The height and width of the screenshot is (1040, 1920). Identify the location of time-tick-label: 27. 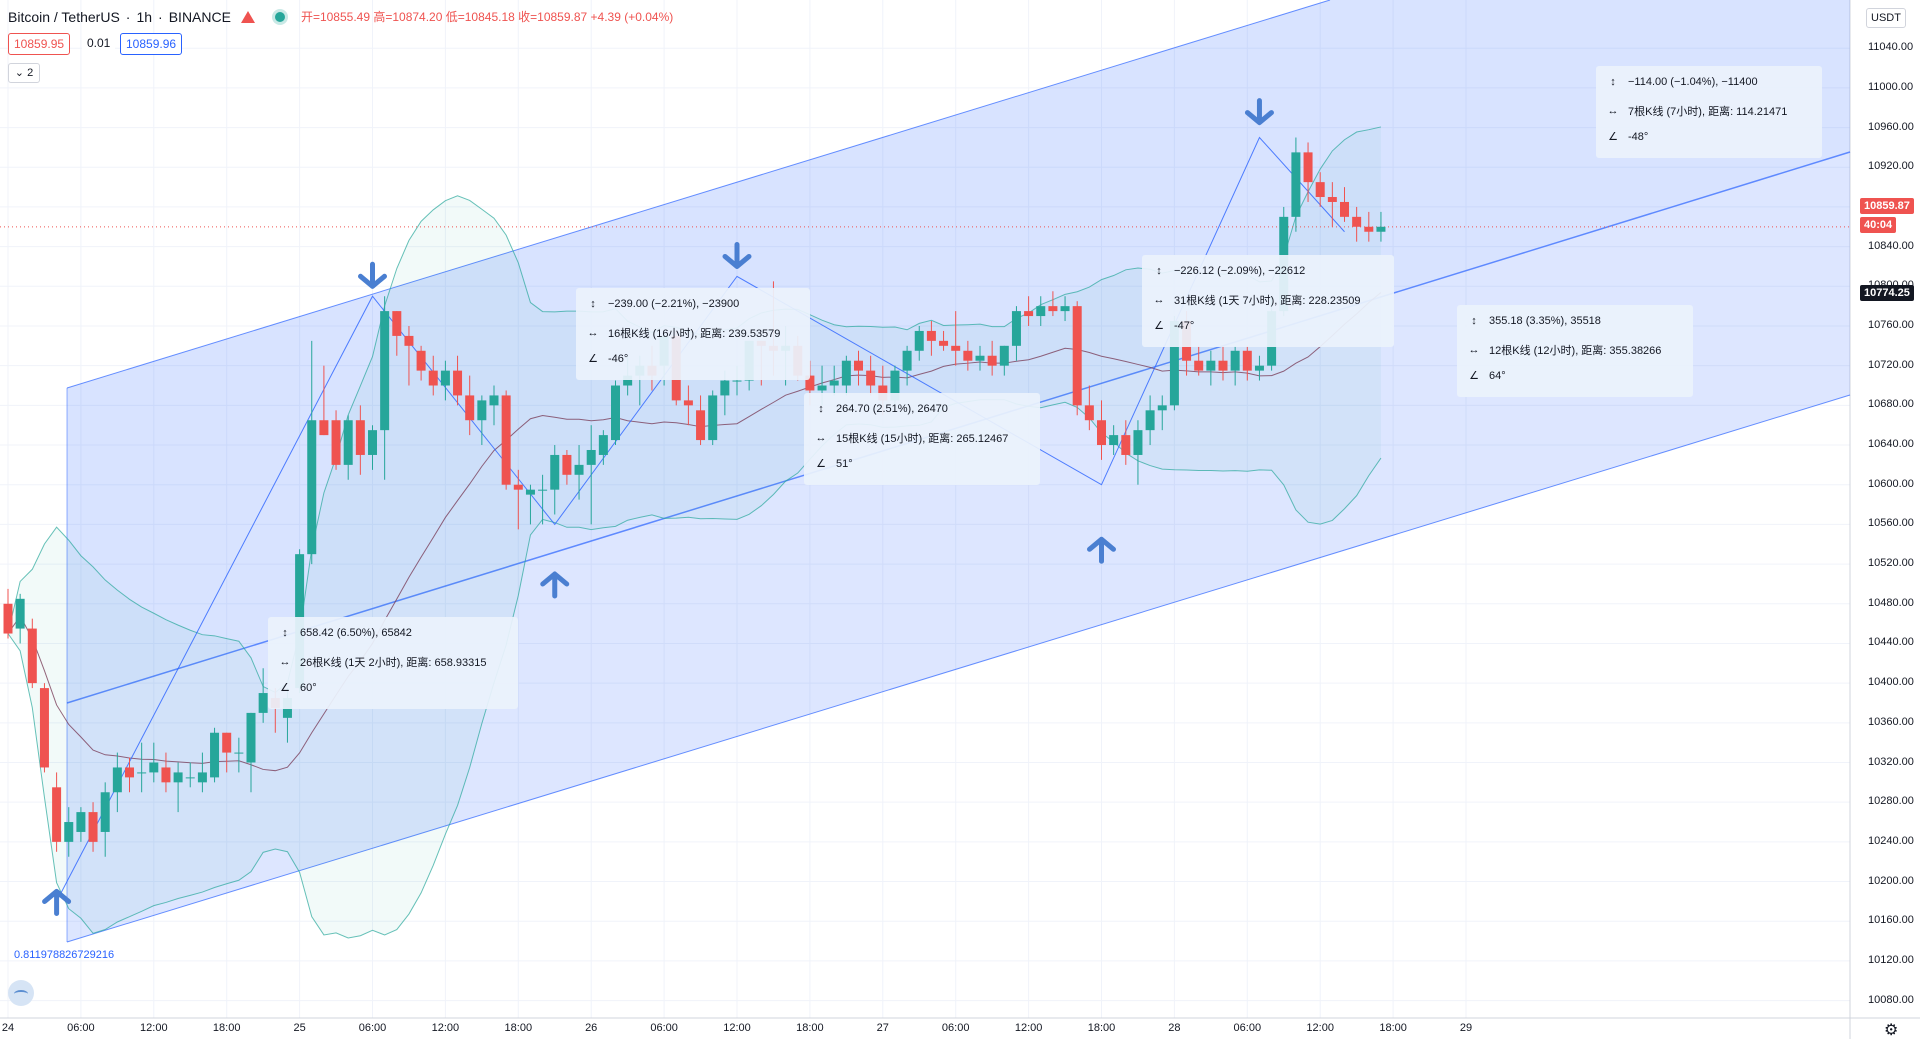
(882, 1028).